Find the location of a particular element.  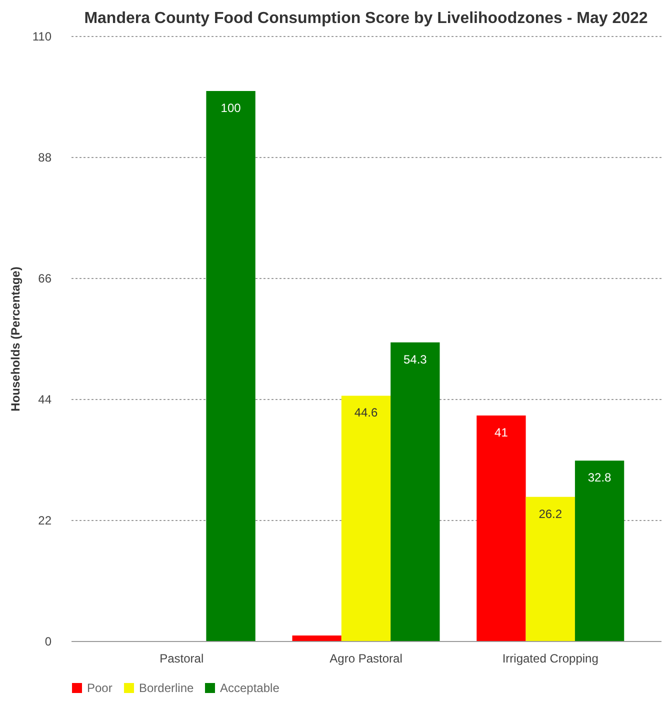

y-tick-label: 88 is located at coordinates (45, 157).